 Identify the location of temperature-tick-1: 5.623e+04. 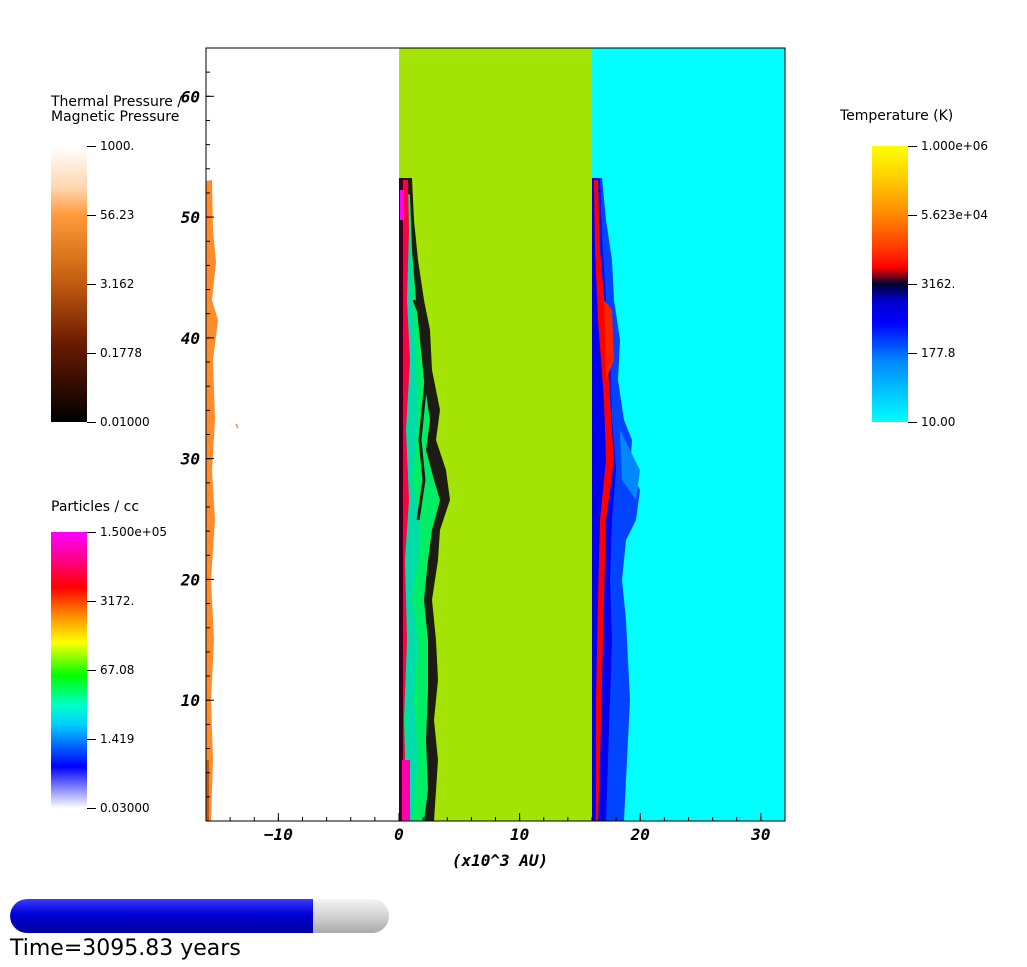
(948, 215).